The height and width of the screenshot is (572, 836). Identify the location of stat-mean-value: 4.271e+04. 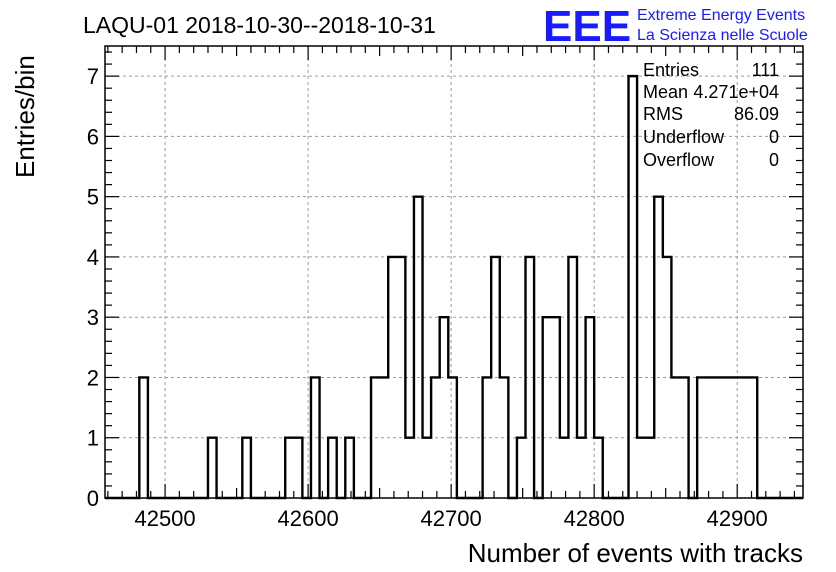
(736, 92).